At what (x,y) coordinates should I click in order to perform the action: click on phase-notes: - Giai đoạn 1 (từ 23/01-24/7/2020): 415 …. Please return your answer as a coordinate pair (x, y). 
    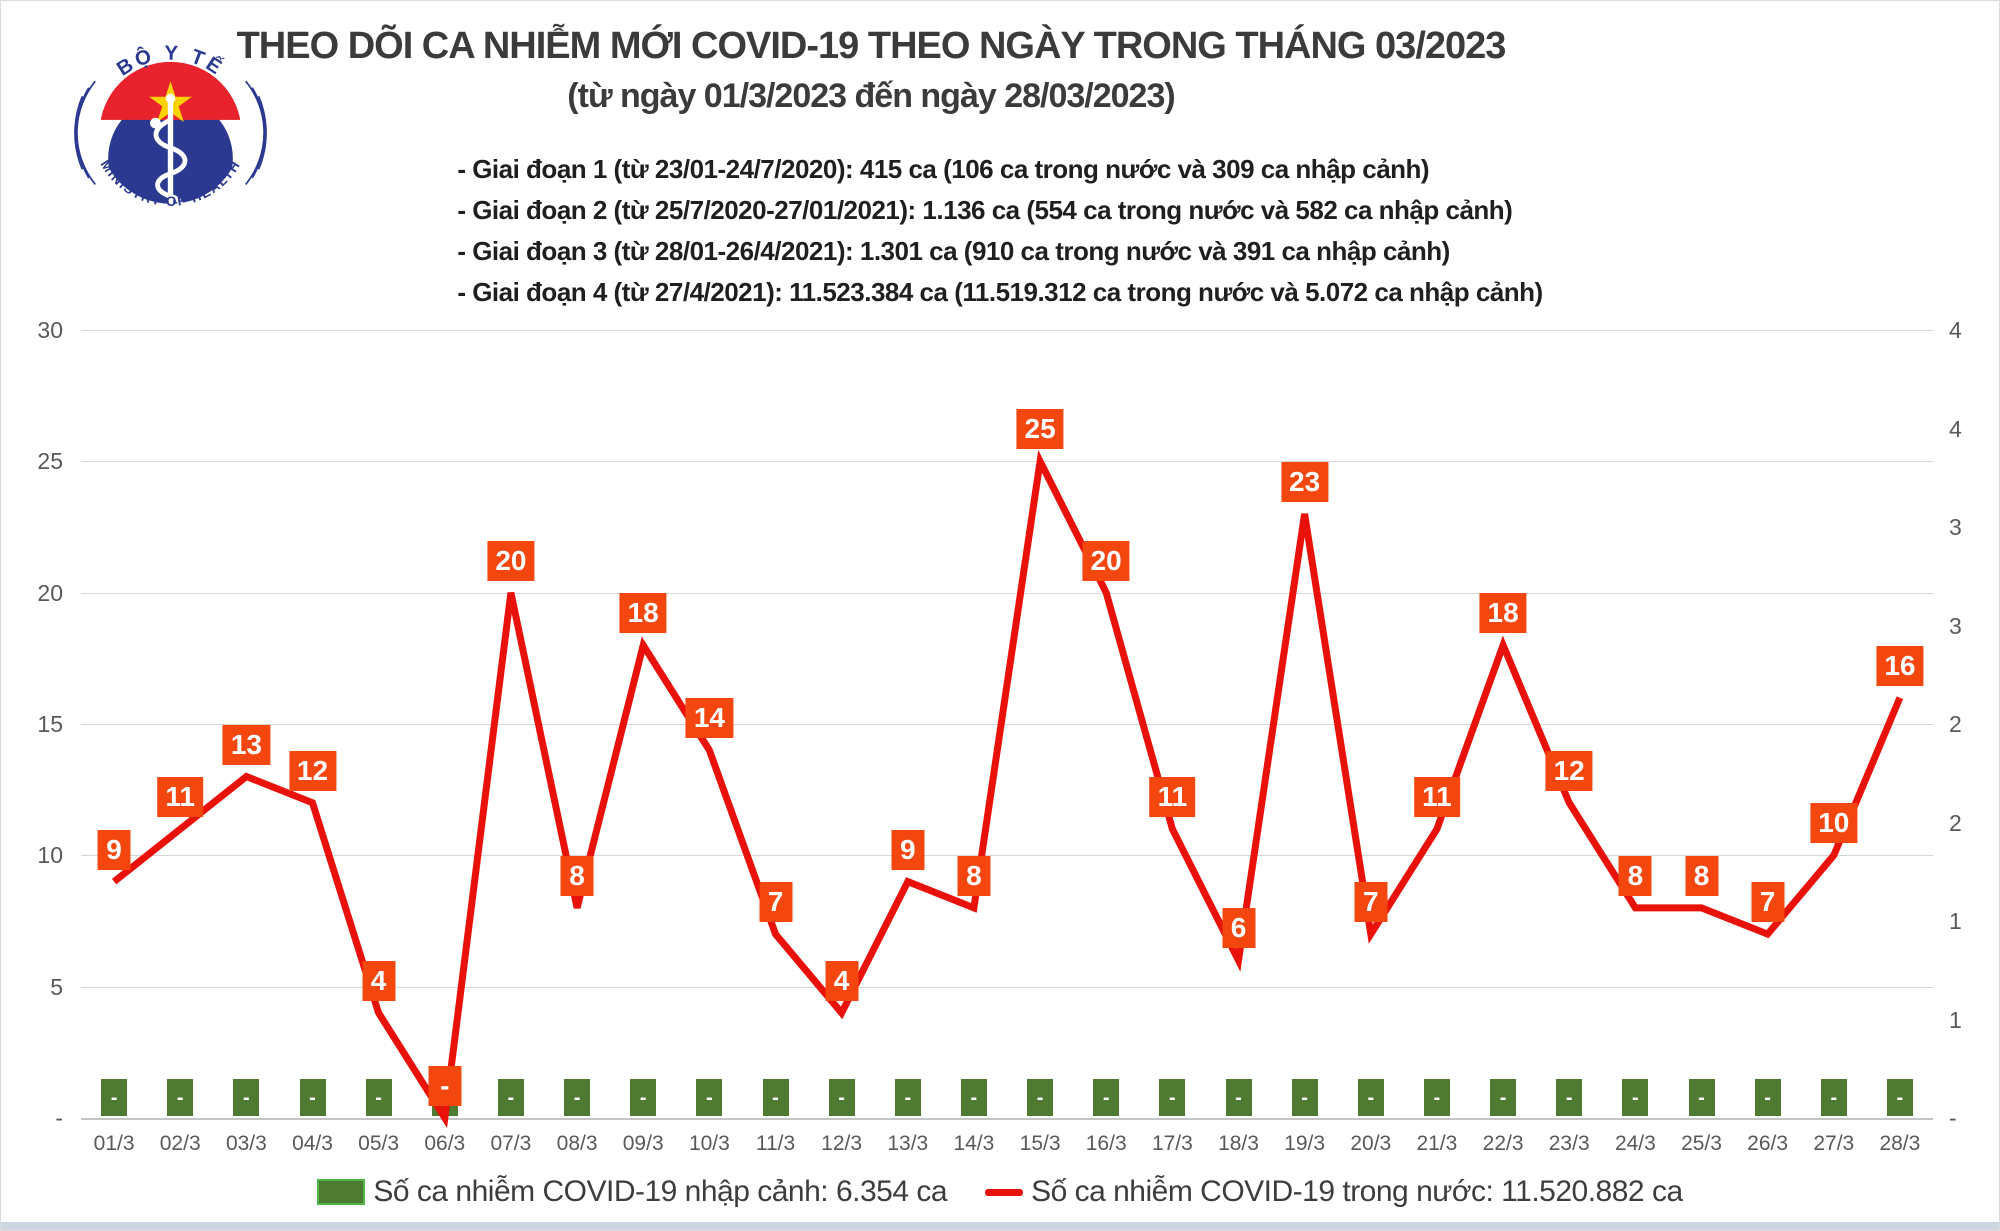
    Looking at the image, I should click on (1000, 231).